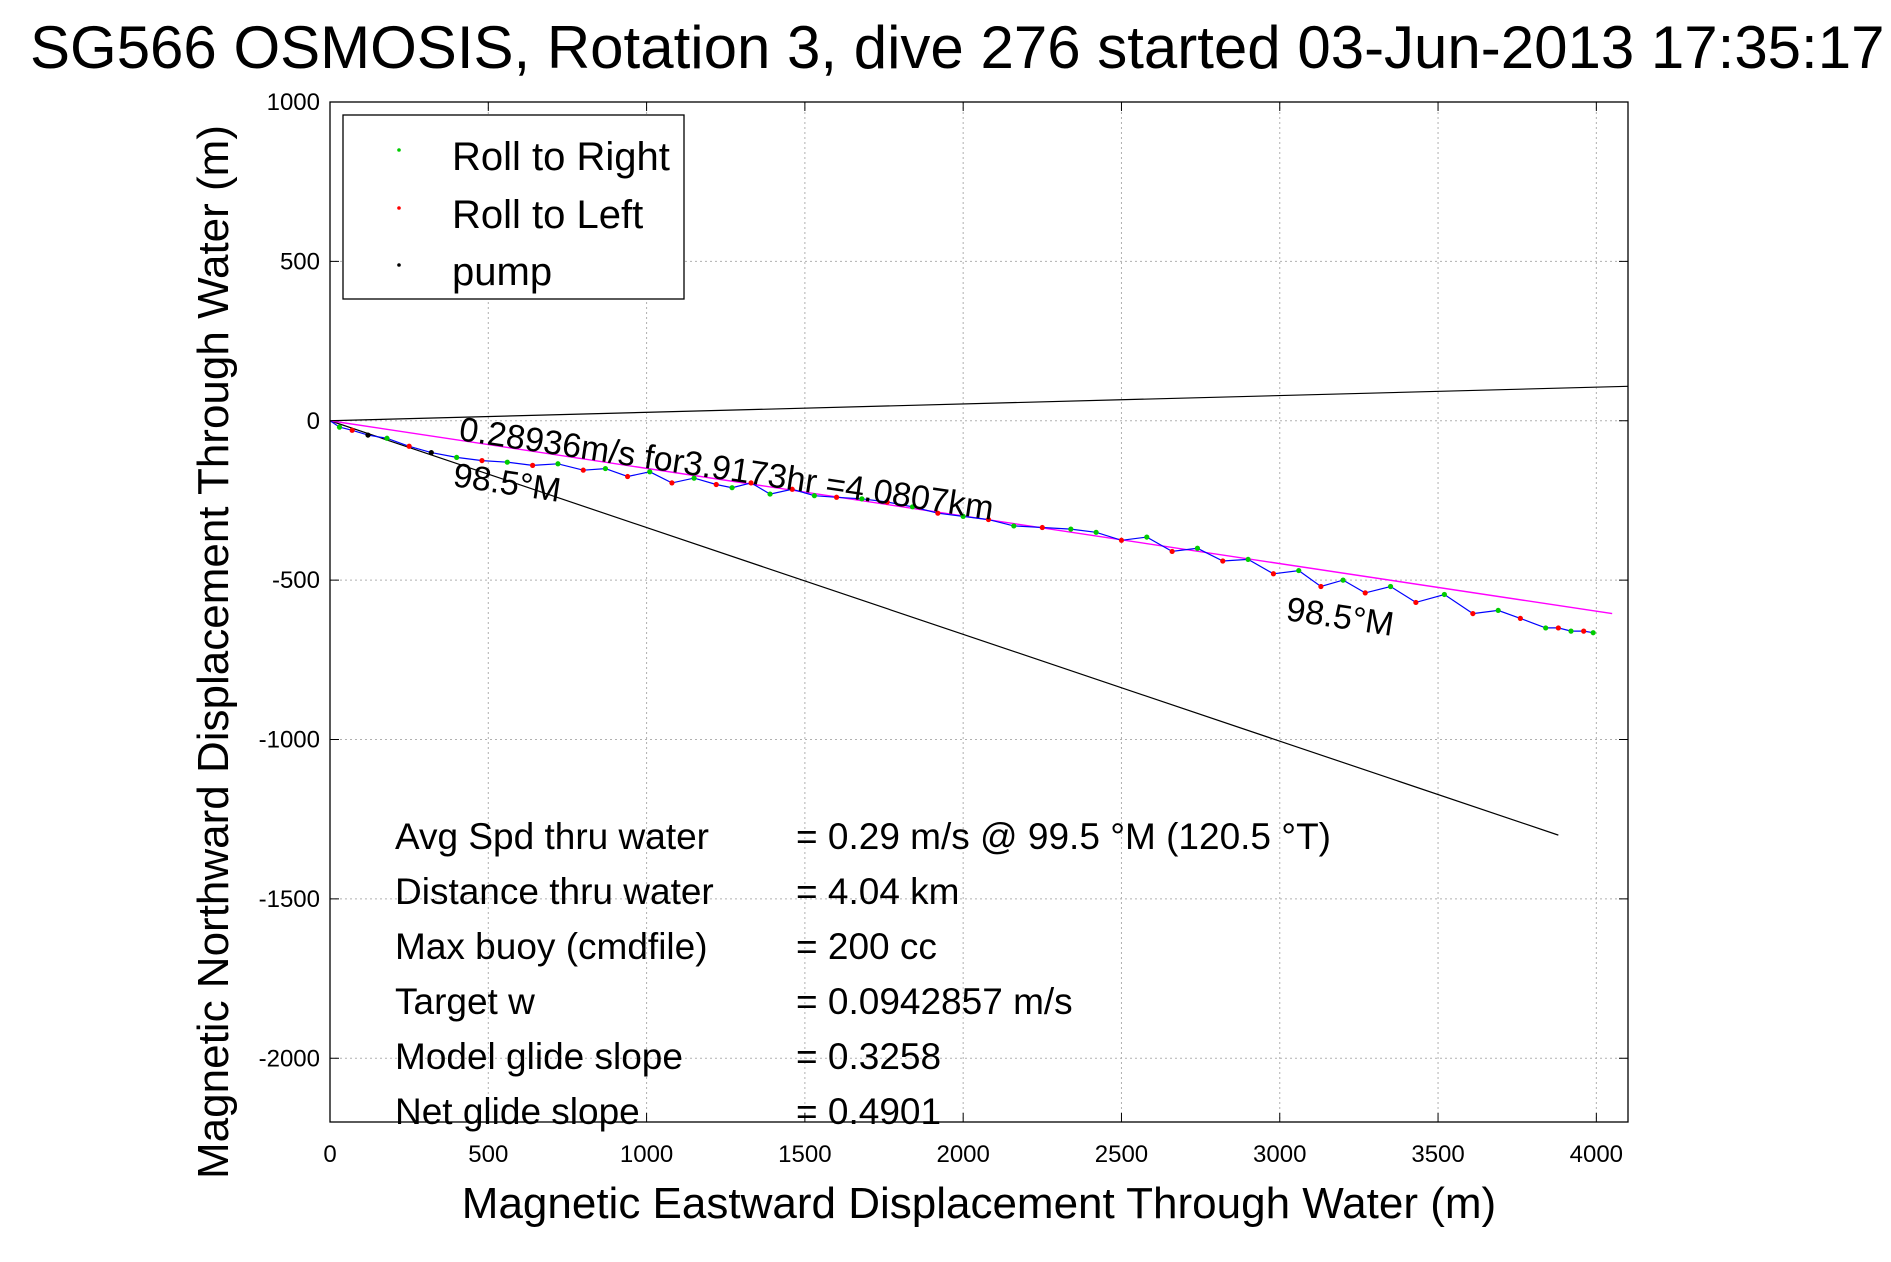  I want to click on x-tick-label: 0, so click(329, 1154).